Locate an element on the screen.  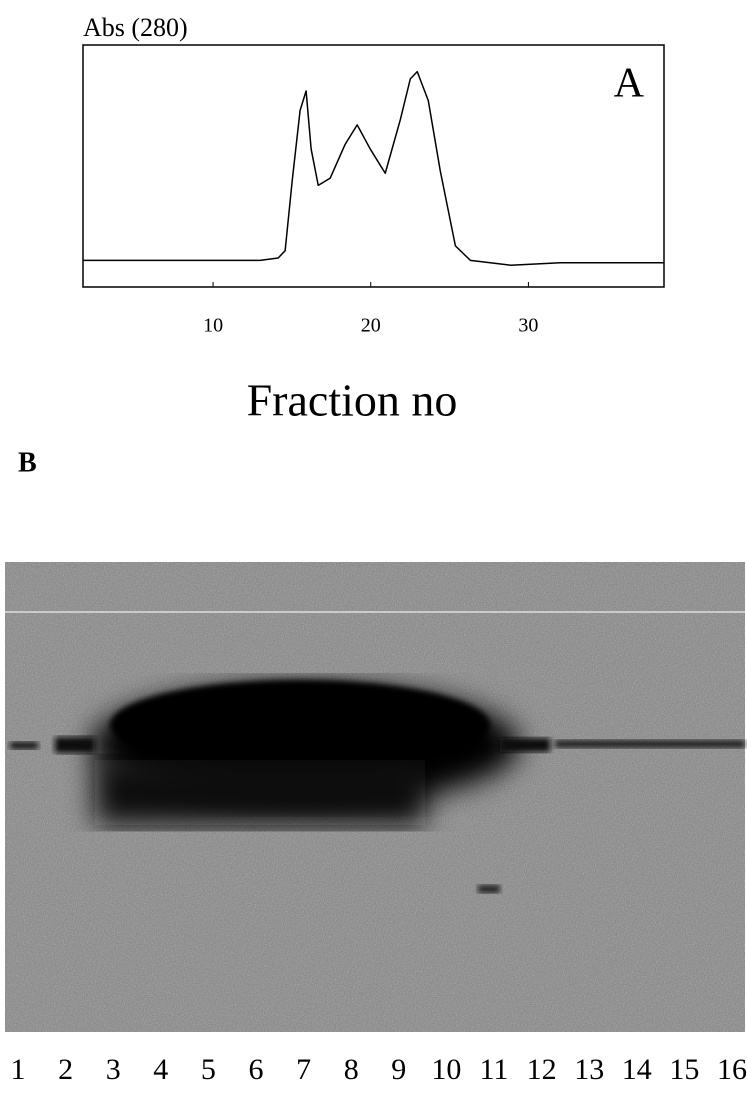
y-axis-label: Abs (280) is located at coordinates (135, 27).